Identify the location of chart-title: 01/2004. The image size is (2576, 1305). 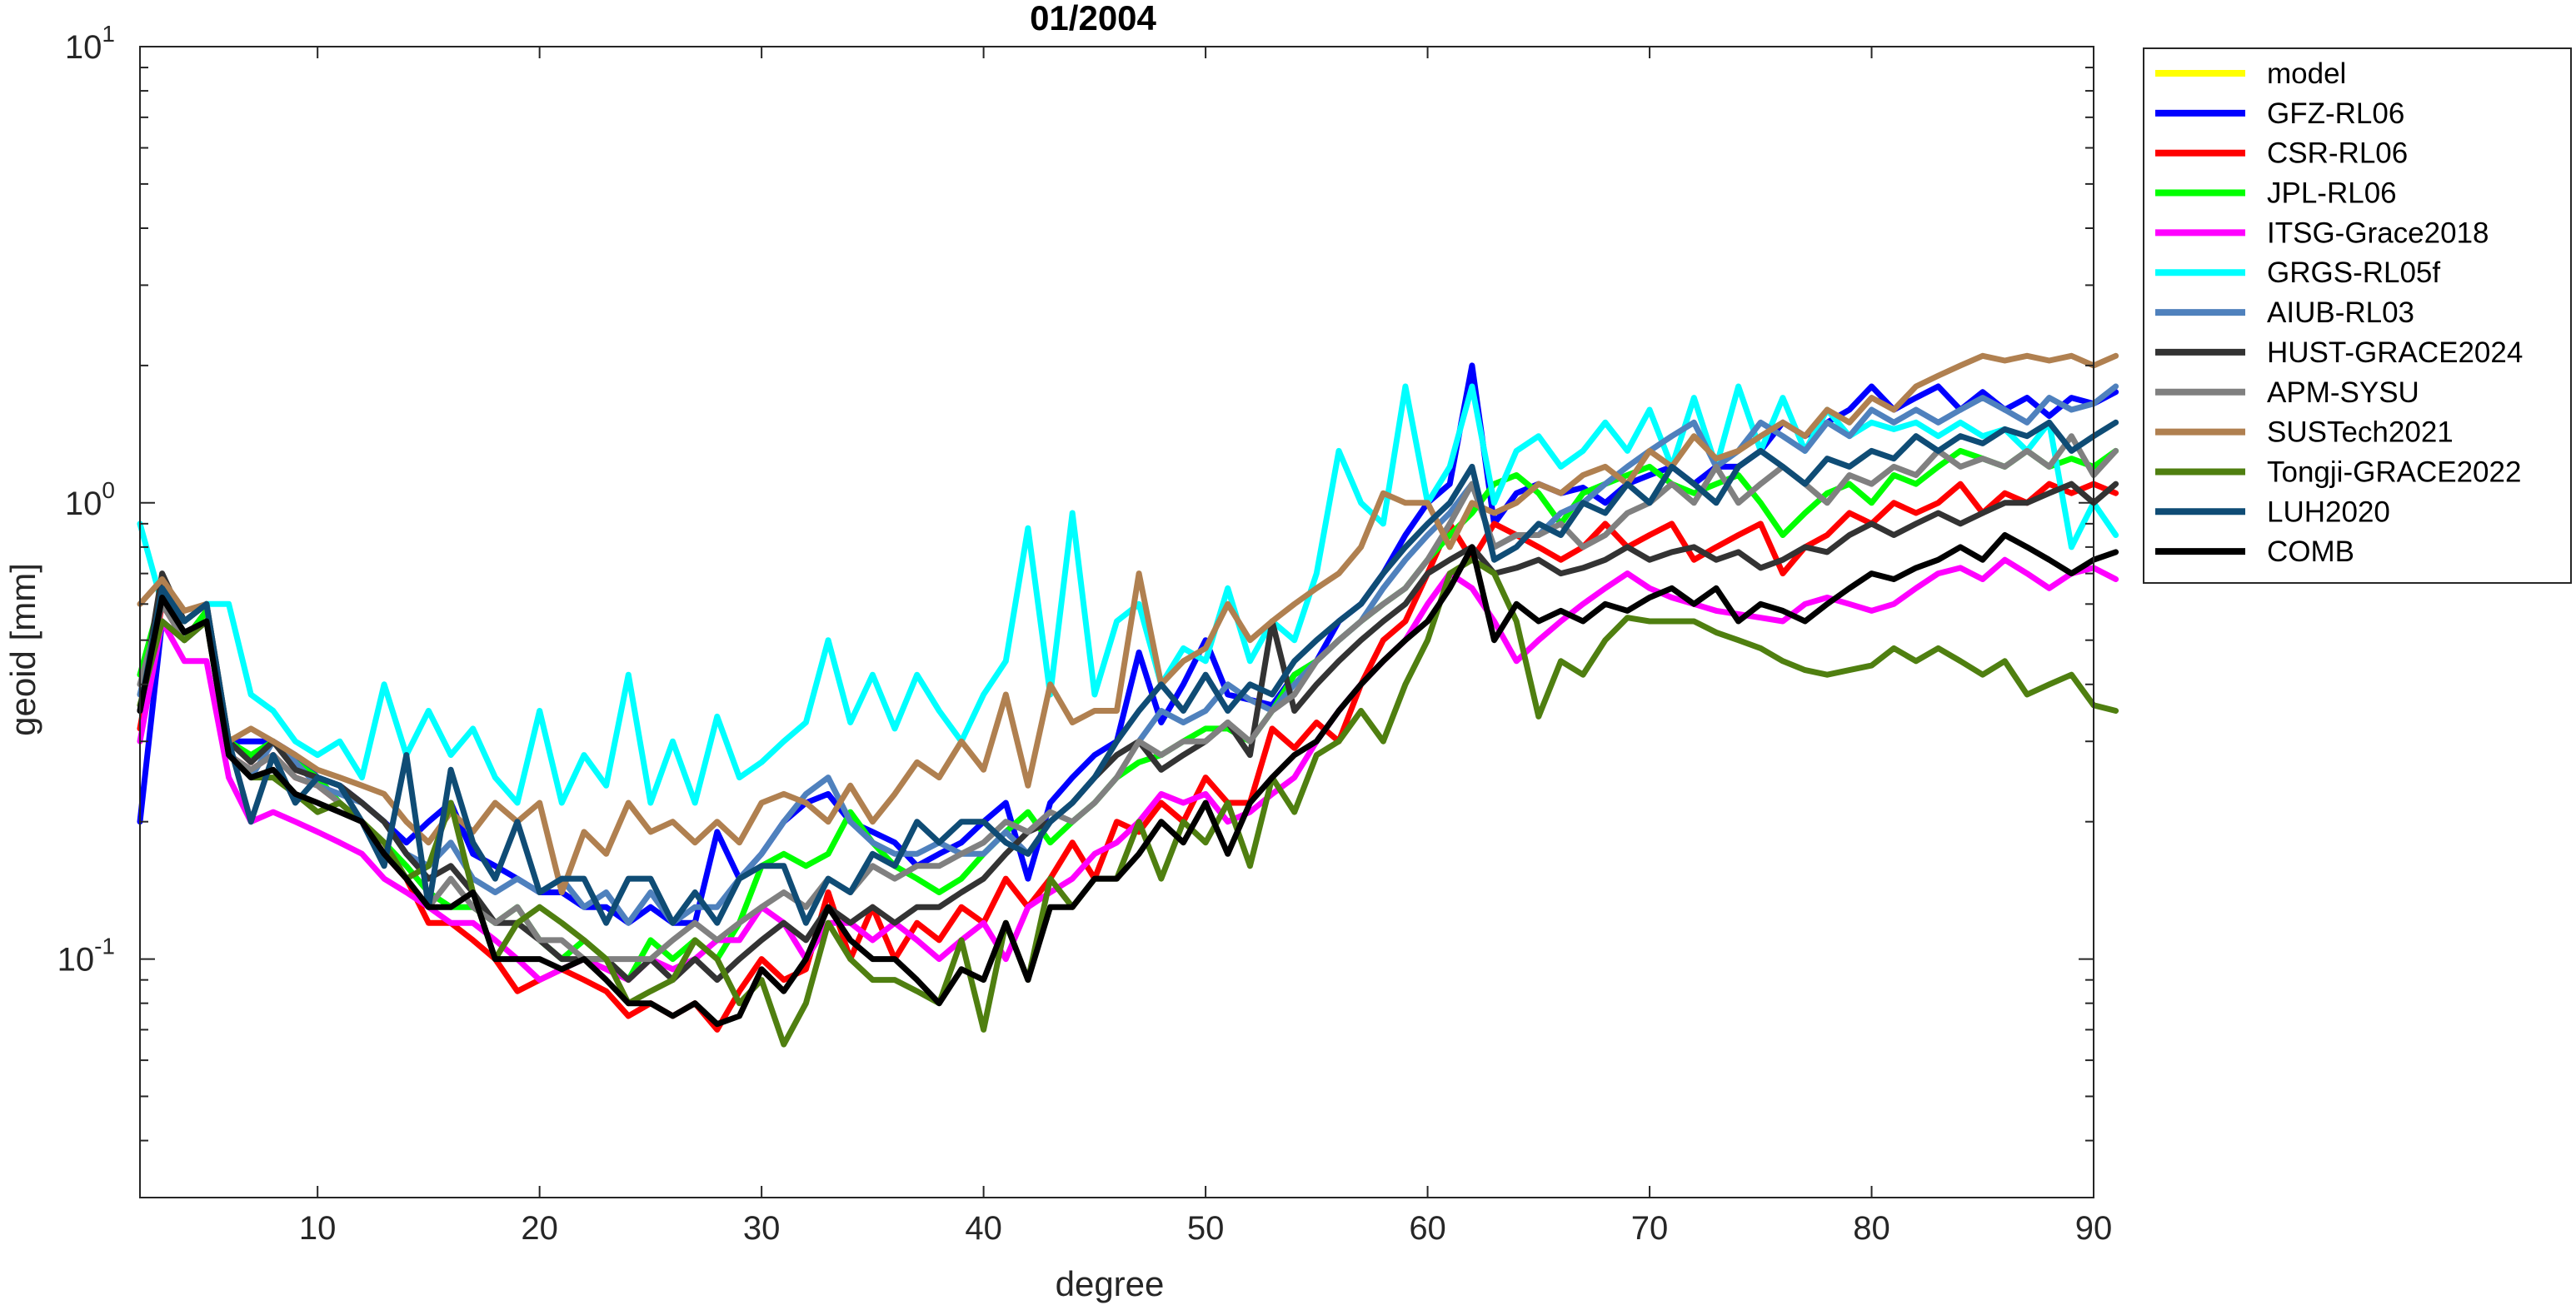
(1093, 18).